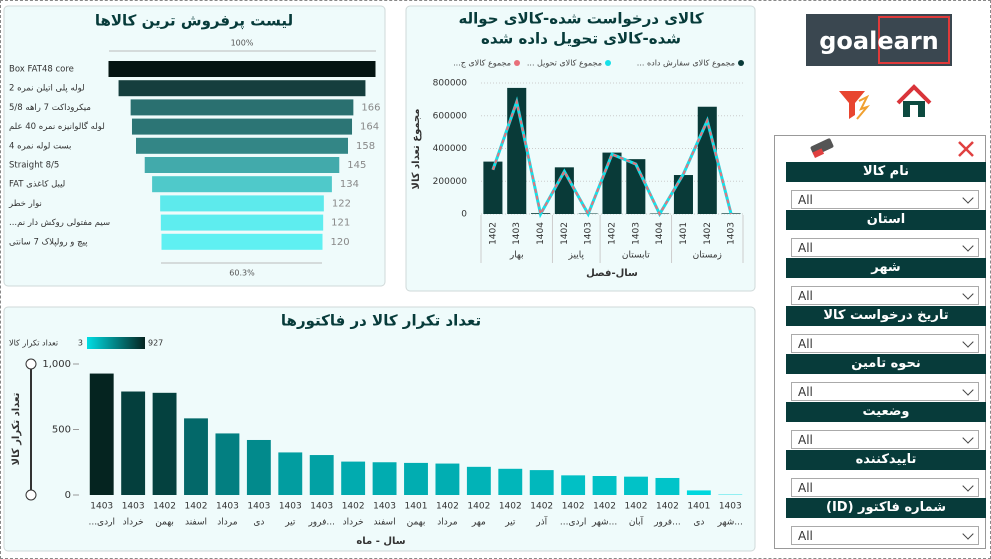  Describe the element at coordinates (164, 523) in the screenshot. I see `x-tick-month: بهمن` at that location.